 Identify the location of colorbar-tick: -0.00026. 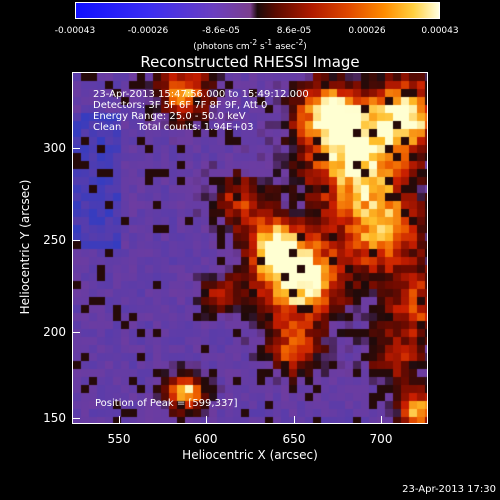
(148, 31).